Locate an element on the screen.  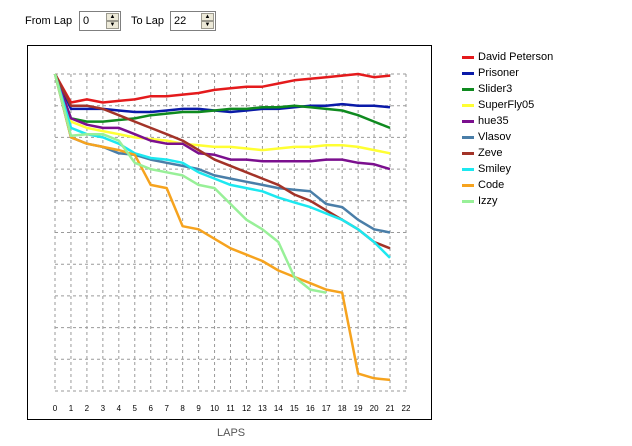
legend-label: Code is located at coordinates (491, 185).